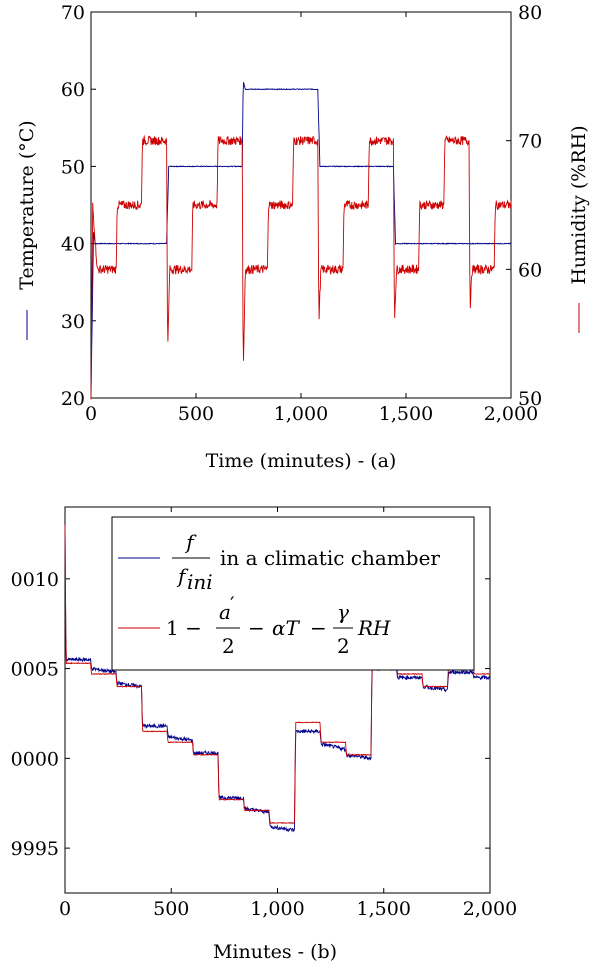 This screenshot has width=616, height=973. I want to click on chart-a-y-label-group: Temperature (°C), so click(27, 230).